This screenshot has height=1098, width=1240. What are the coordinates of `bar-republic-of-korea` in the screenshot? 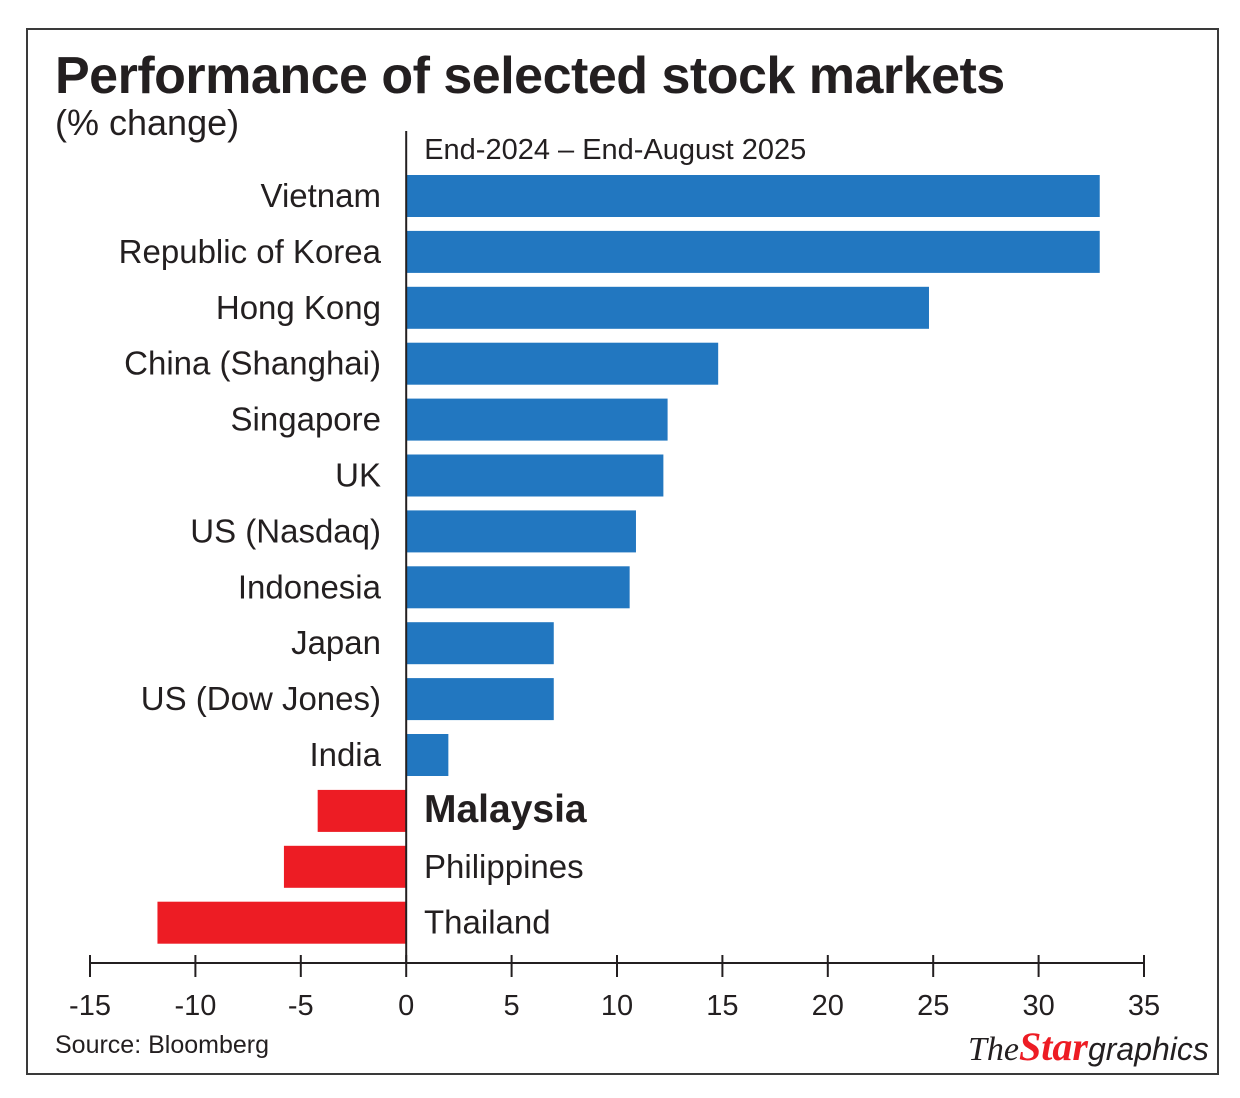 It's located at (753, 251).